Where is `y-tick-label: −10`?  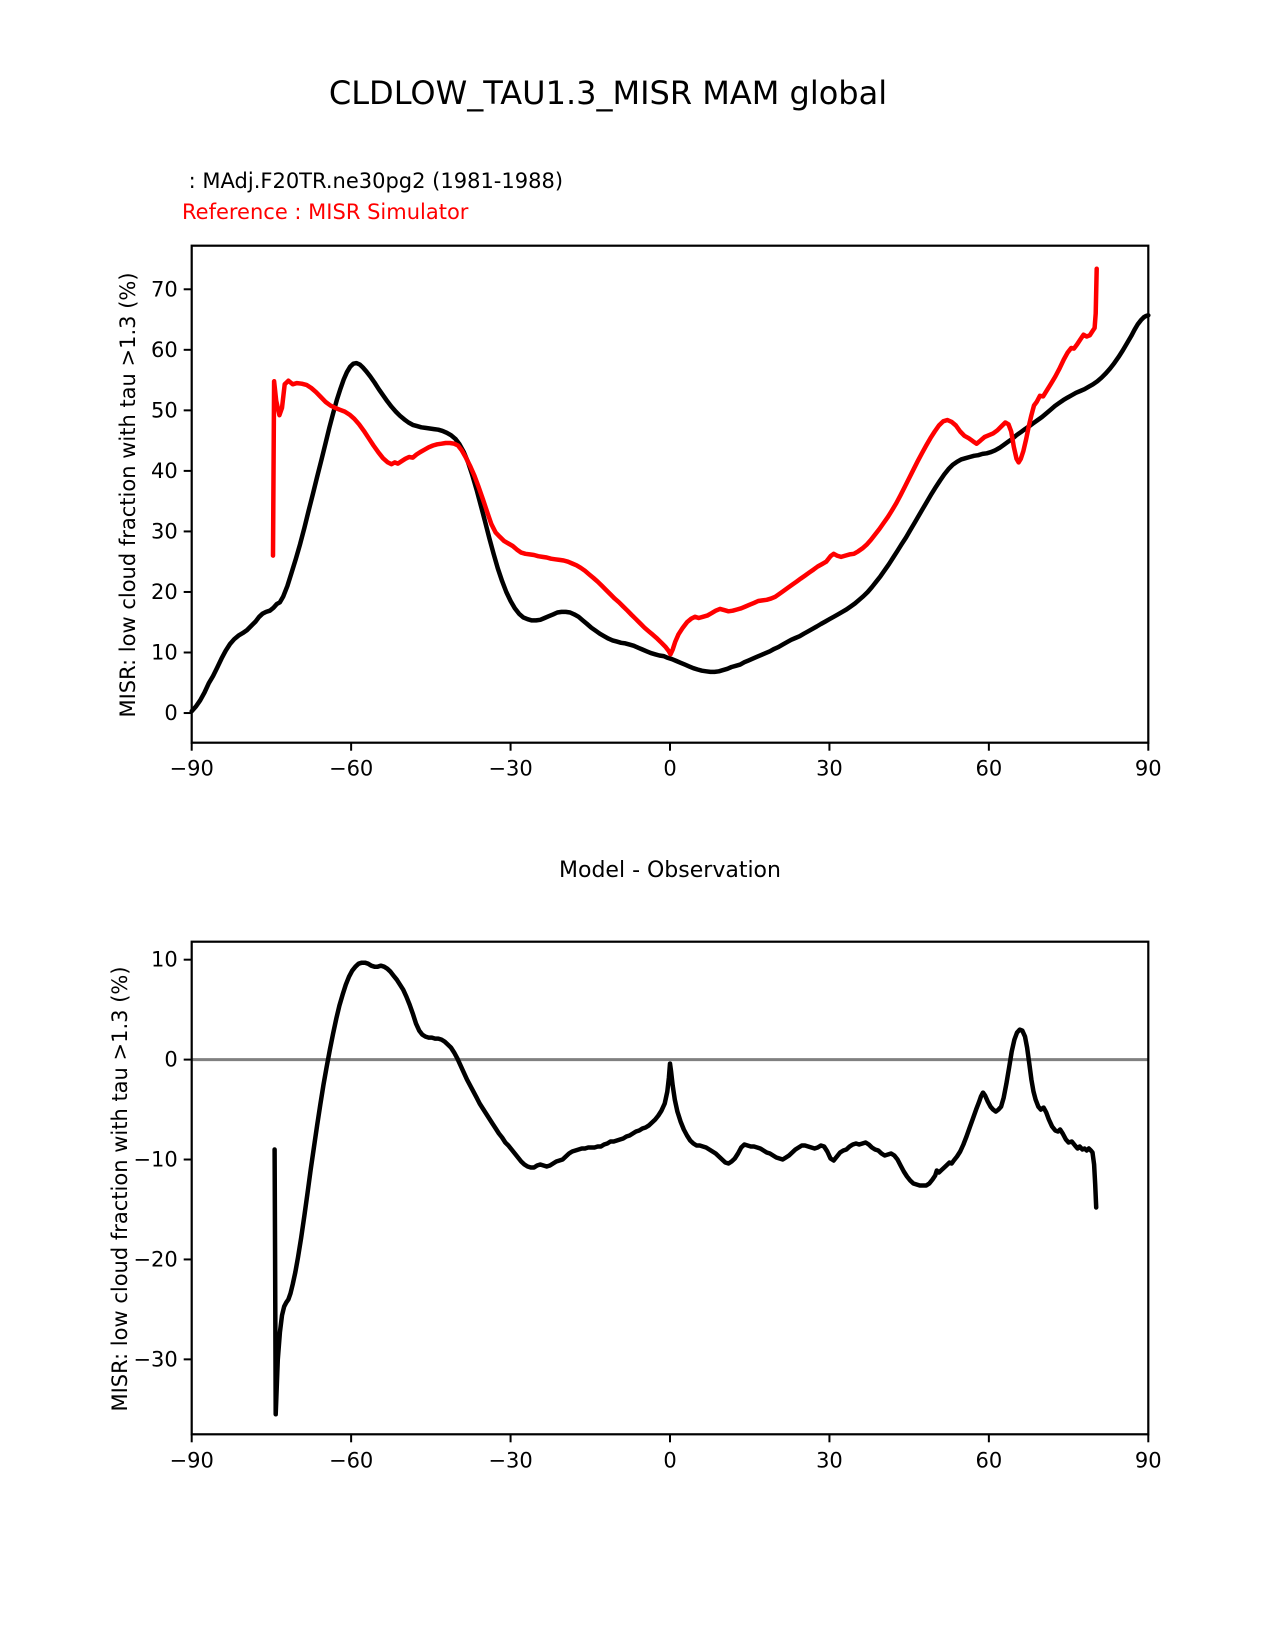 y-tick-label: −10 is located at coordinates (155, 1160).